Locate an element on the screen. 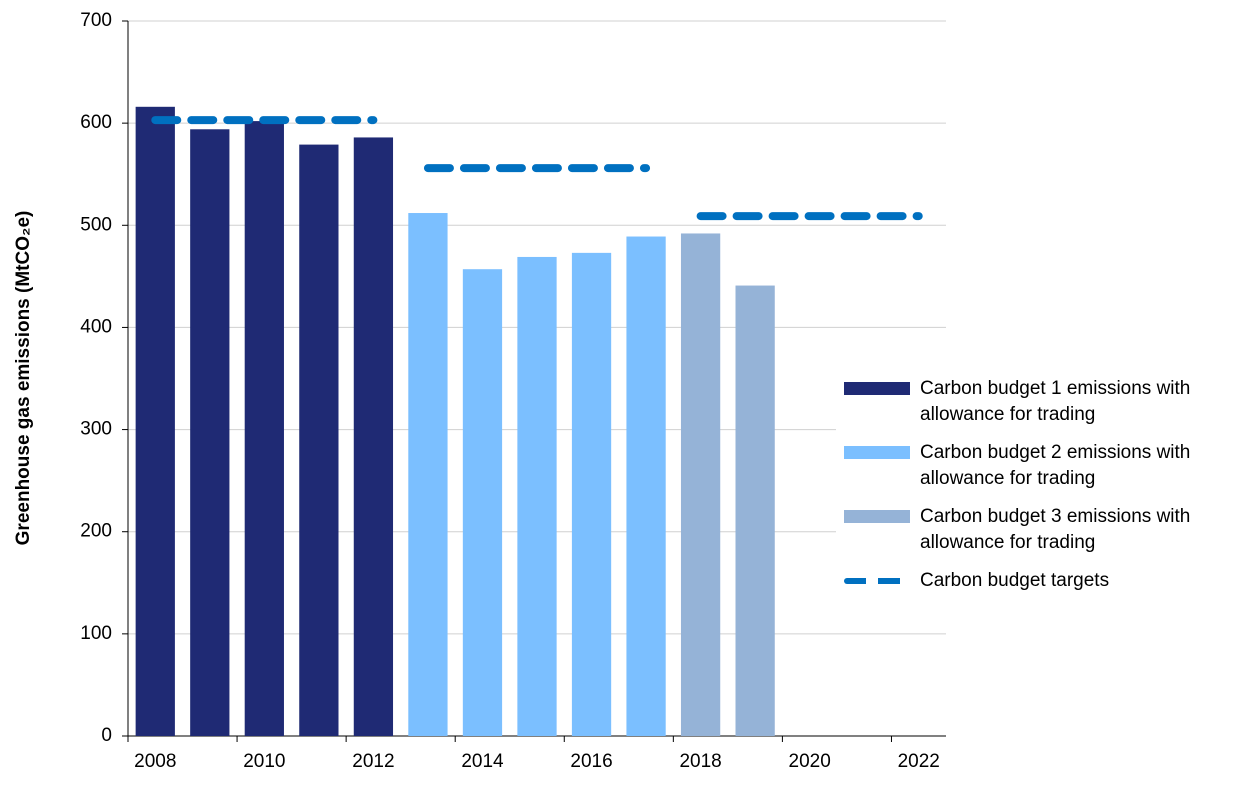 Image resolution: width=1258 pixels, height=787 pixels. y-tick-label: 500 is located at coordinates (96, 224).